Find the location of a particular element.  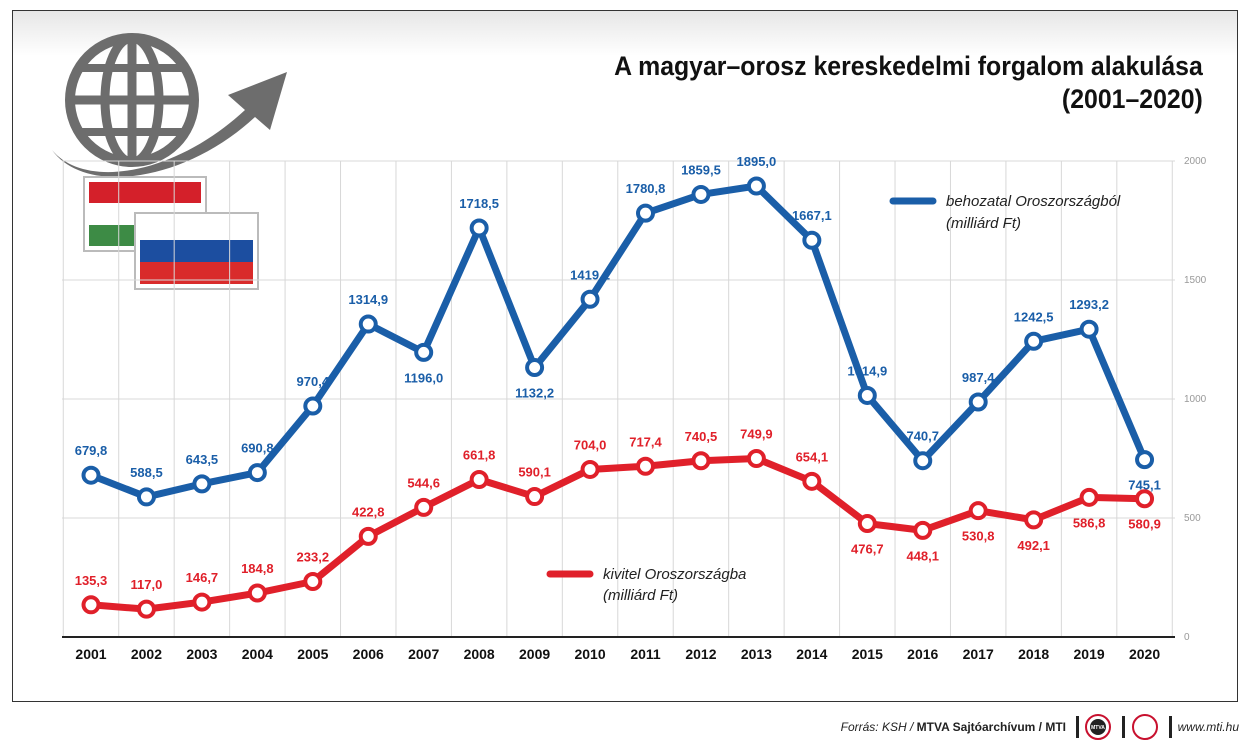

data-label: 1014,9 is located at coordinates (867, 370).